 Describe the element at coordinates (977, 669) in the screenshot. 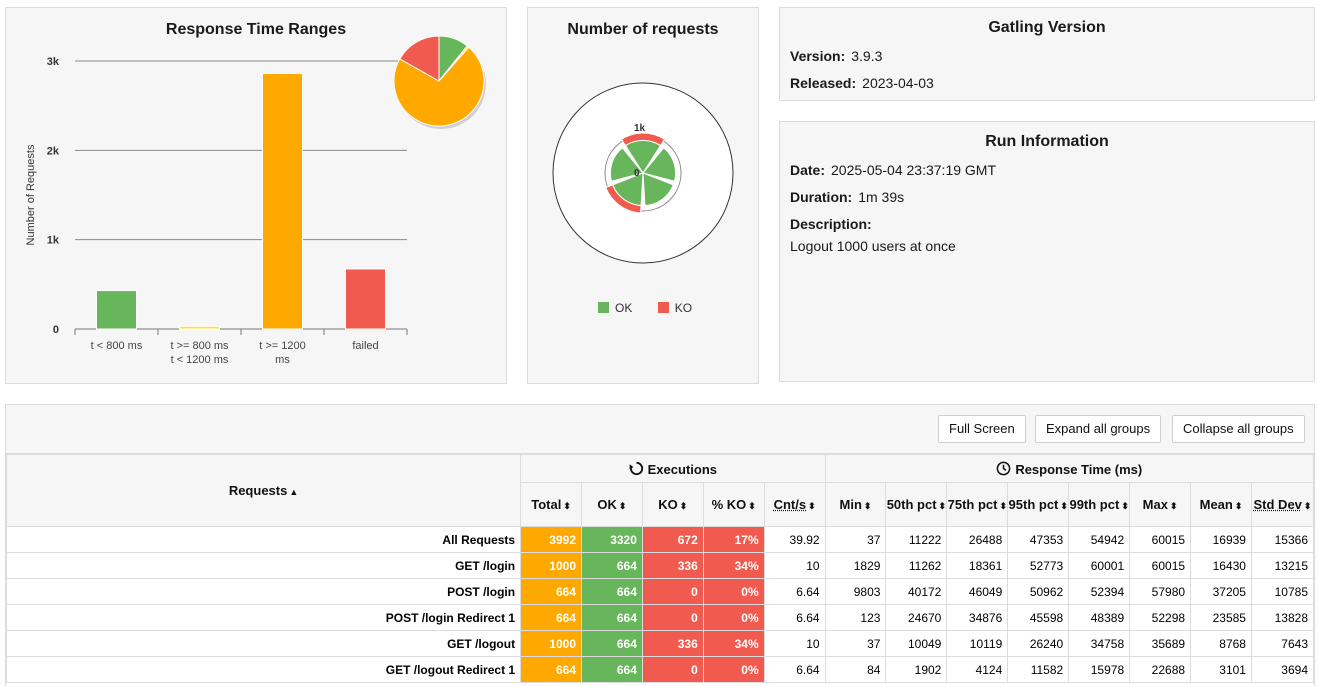

I see `cell-75th-pct: 4124` at that location.